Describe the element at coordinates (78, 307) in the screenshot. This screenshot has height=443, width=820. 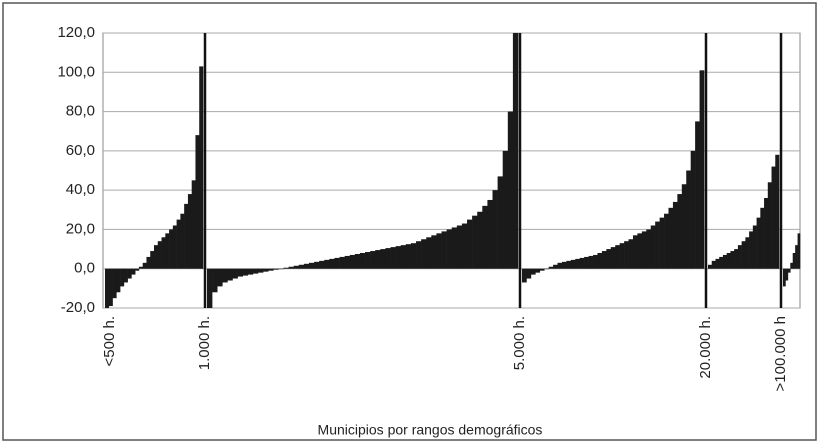
I see `y-tick-label: -20,0` at that location.